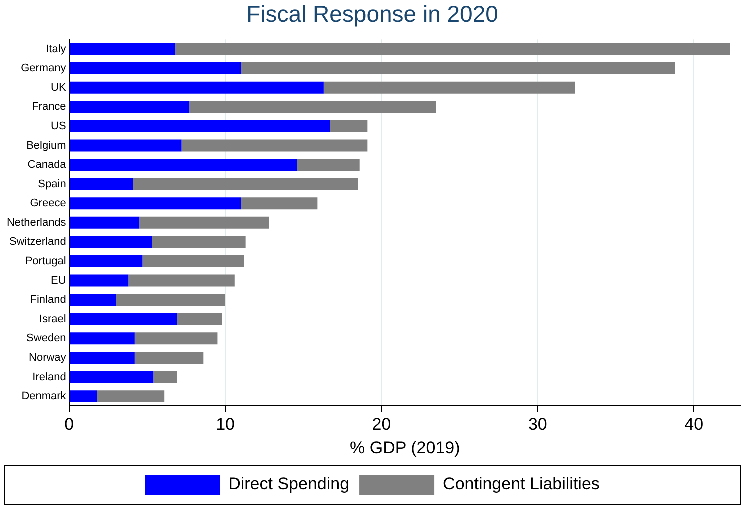 The image size is (743, 507). I want to click on y-tick-label: Israel, so click(52, 319).